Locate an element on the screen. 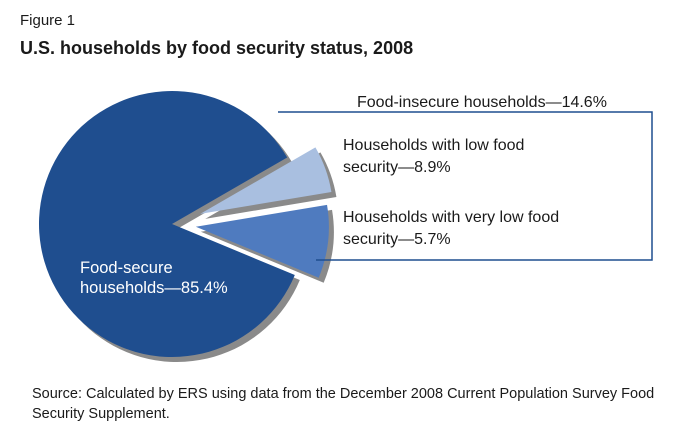 This screenshot has height=442, width=688. slice-label-food-secure: Food-secure households—85.4% is located at coordinates (154, 278).